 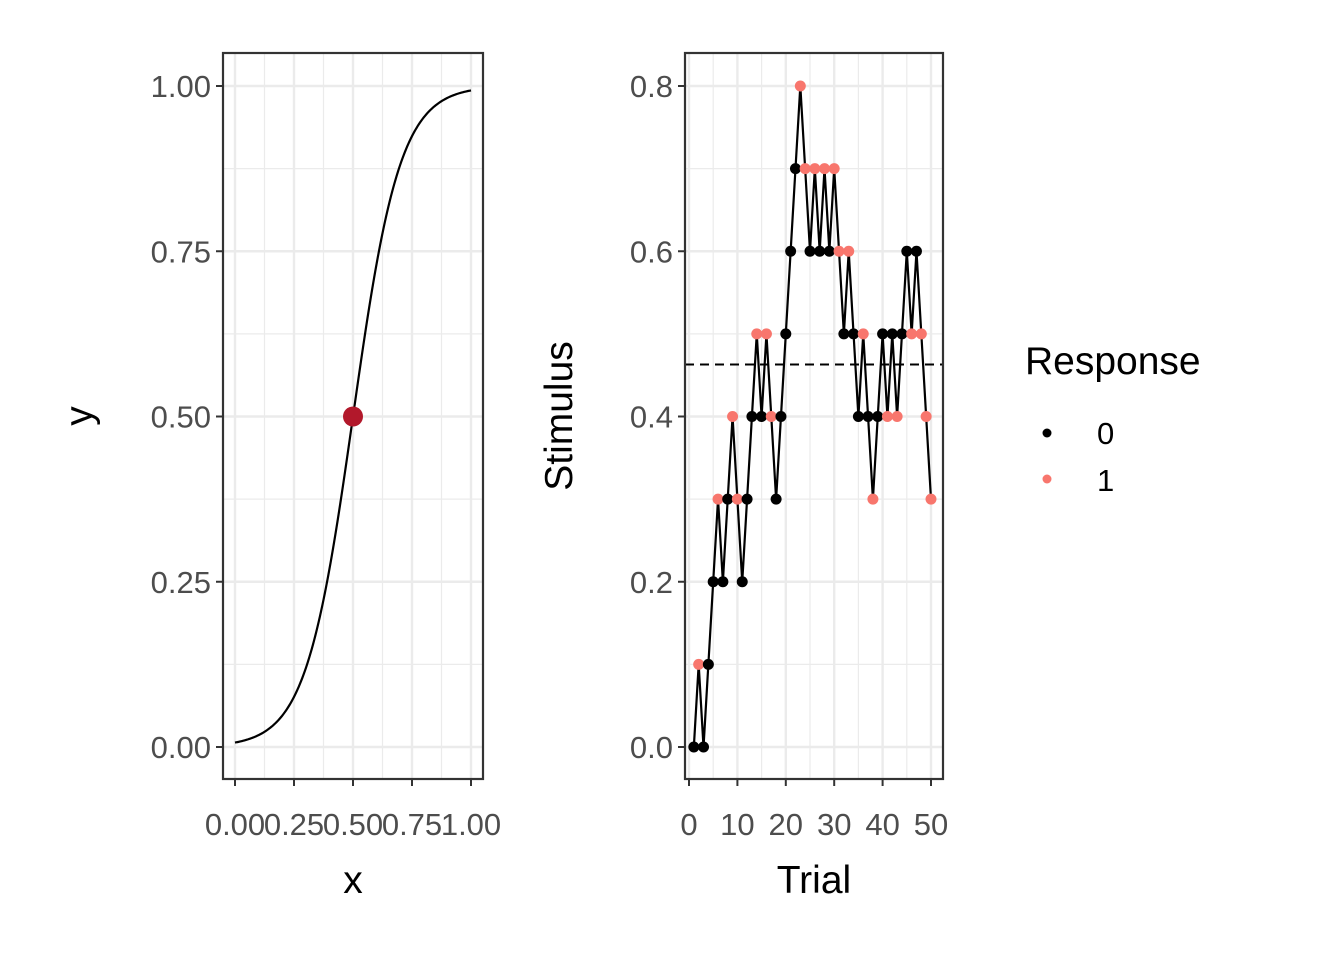 What do you see at coordinates (651, 747) in the screenshot?
I see `y-tick-label: 0.0` at bounding box center [651, 747].